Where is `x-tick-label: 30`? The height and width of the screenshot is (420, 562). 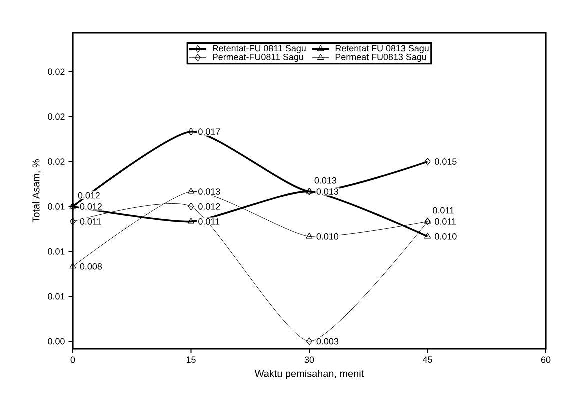 x-tick-label: 30 is located at coordinates (309, 360).